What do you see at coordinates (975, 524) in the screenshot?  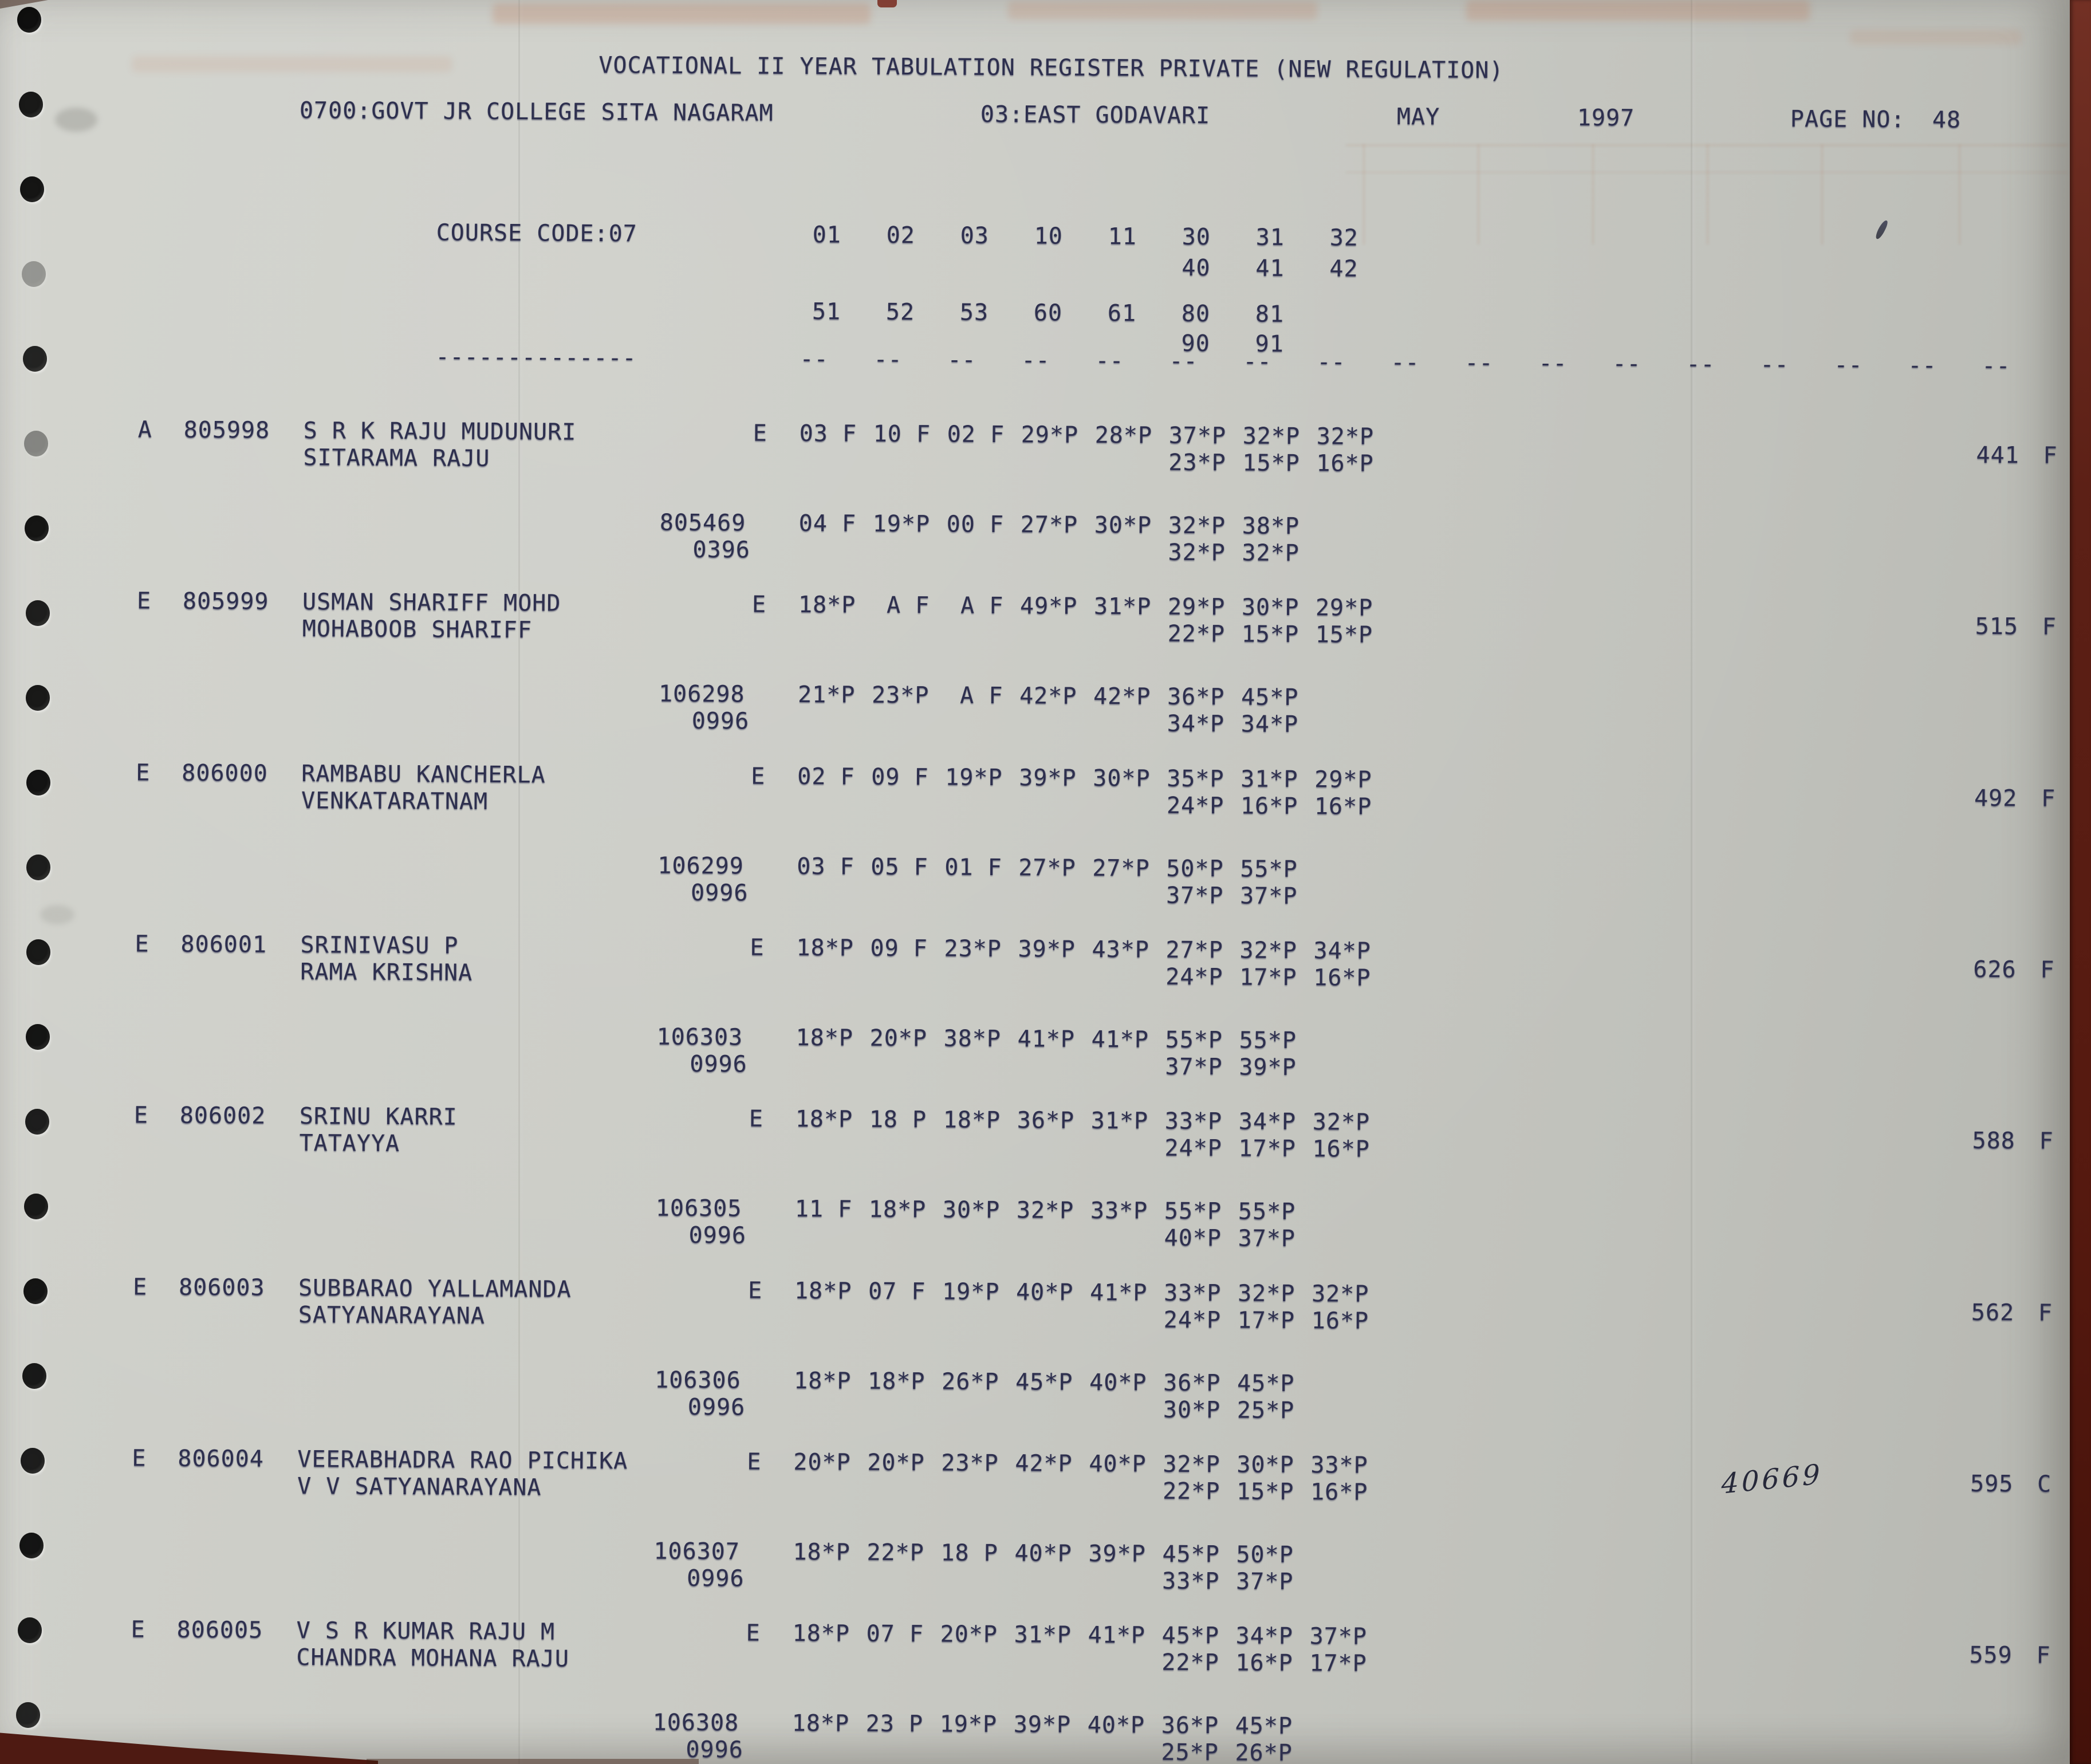 I see `mark-cell: 00 F` at bounding box center [975, 524].